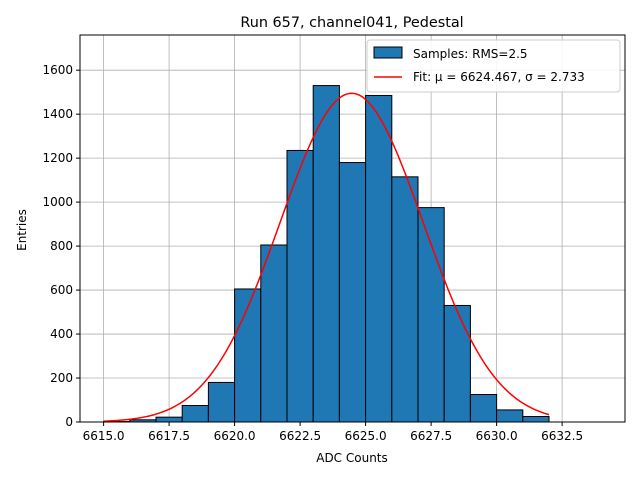  Describe the element at coordinates (470, 54) in the screenshot. I see `legend-label-samples: Samples: RMS=2.5` at that location.